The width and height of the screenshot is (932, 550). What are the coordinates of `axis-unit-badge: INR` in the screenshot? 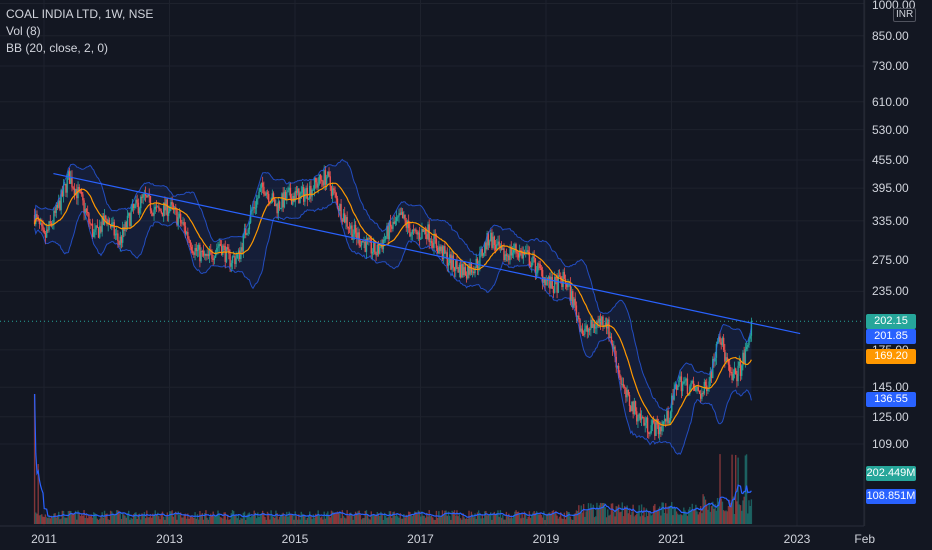 It's located at (905, 15).